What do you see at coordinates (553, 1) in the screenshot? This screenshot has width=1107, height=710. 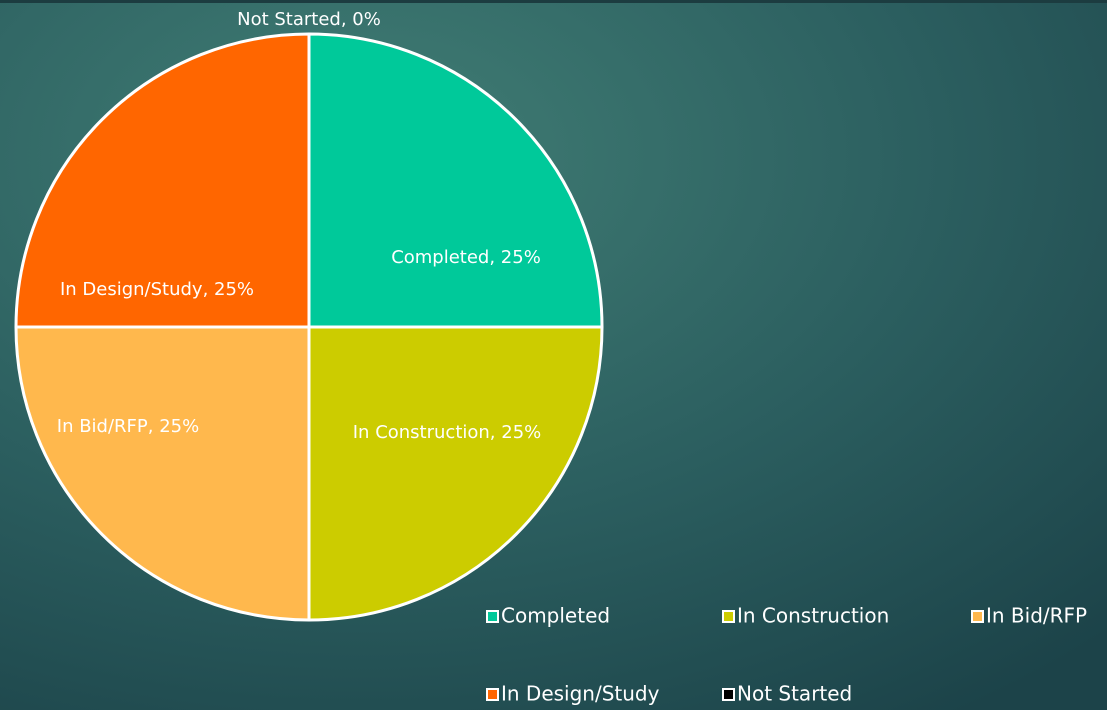 I see `top-band` at bounding box center [553, 1].